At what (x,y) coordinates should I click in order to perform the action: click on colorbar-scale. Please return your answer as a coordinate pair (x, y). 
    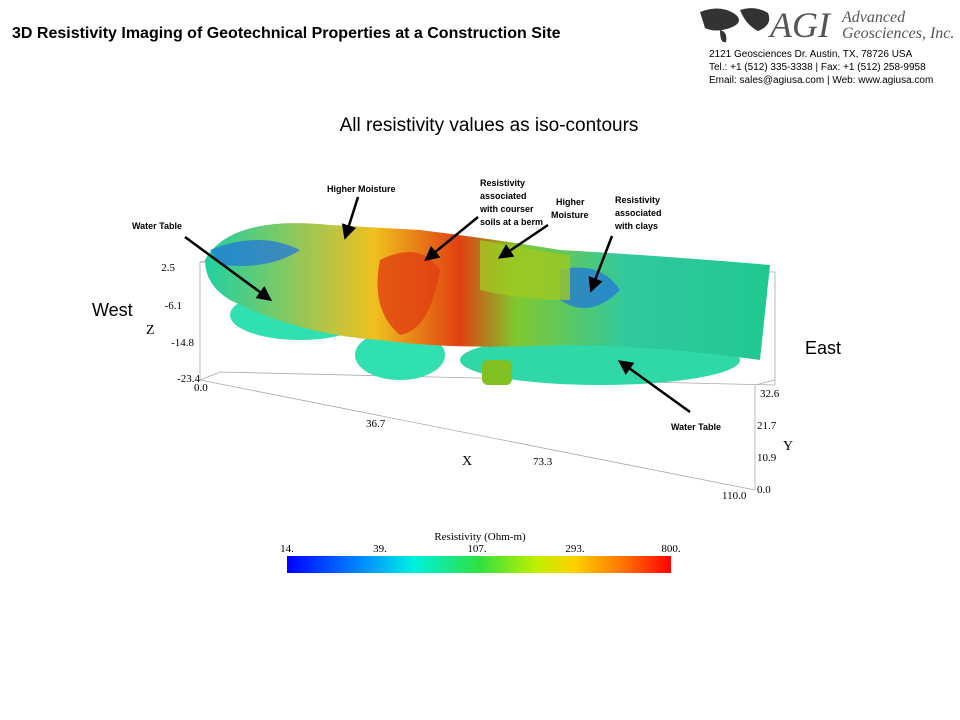
    Looking at the image, I should click on (479, 564).